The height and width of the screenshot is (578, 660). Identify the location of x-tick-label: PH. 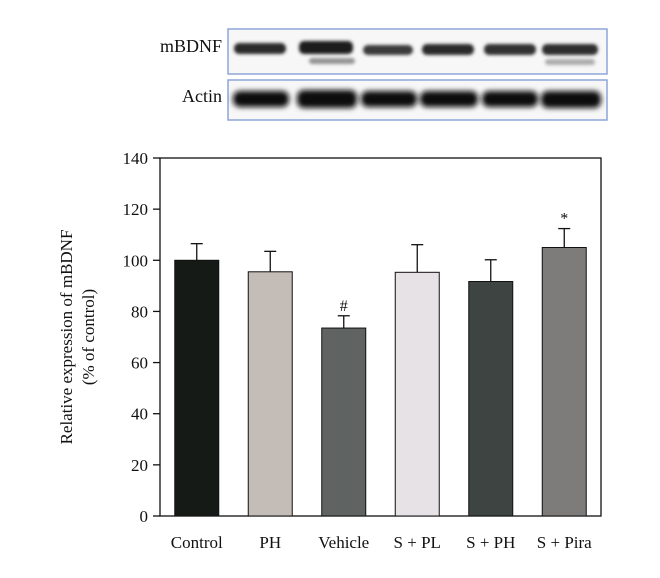
(270, 542).